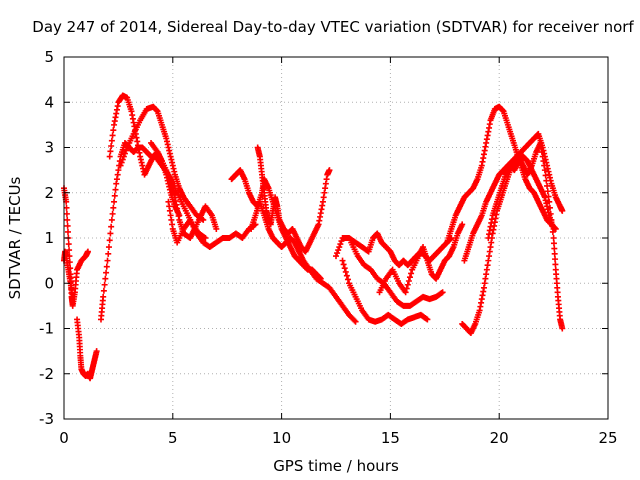 Image resolution: width=640 pixels, height=480 pixels. I want to click on series-sat-c, so click(87, 349).